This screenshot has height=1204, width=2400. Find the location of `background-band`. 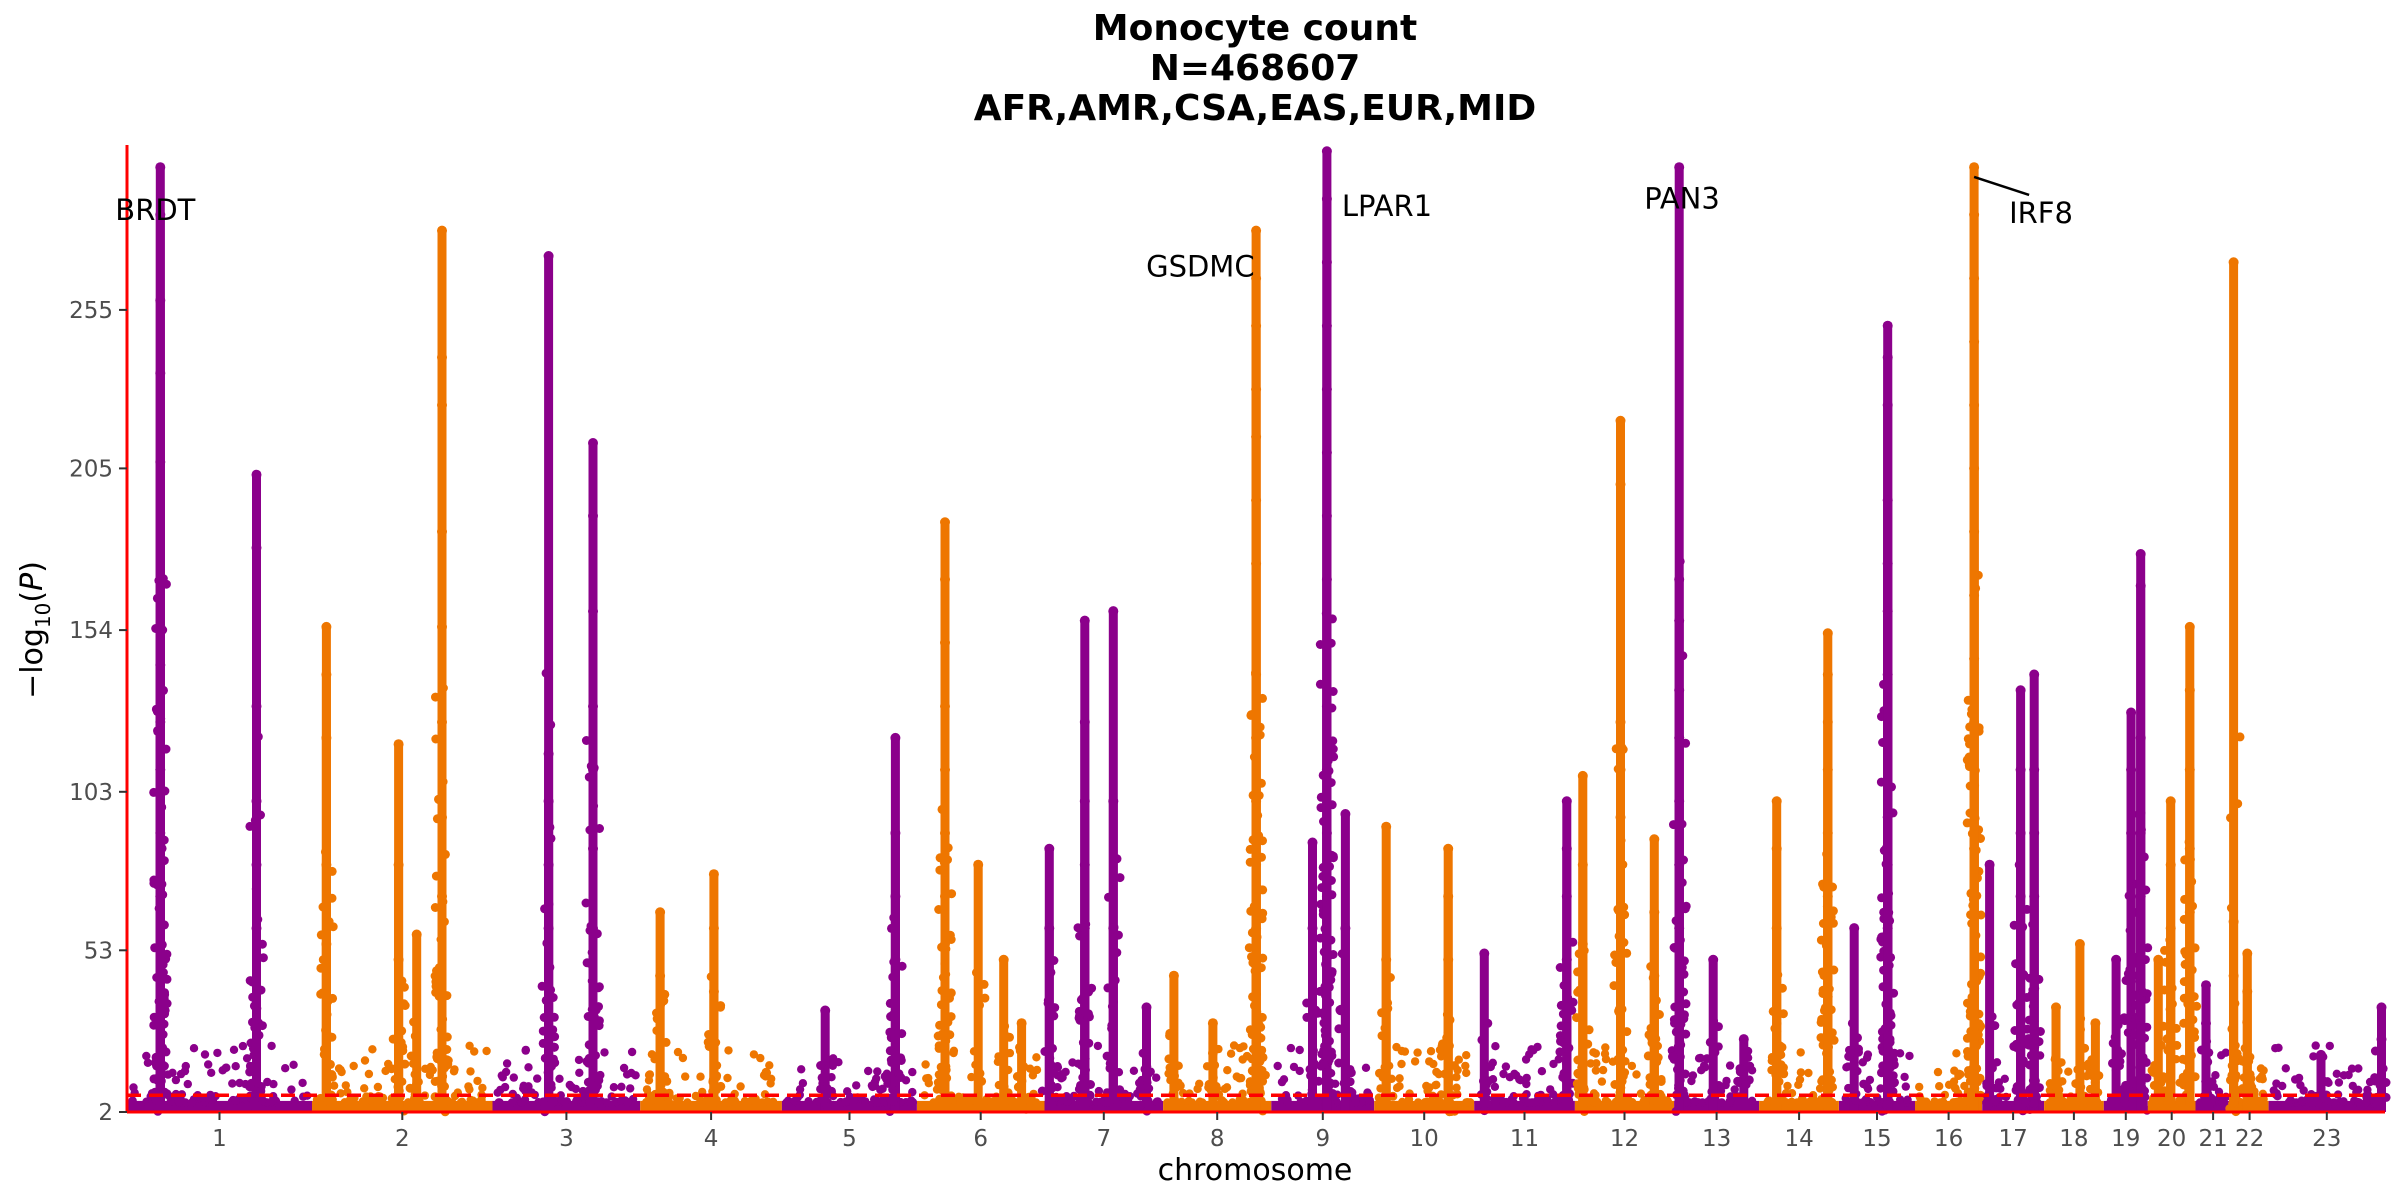

background-band is located at coordinates (1949, 1106).